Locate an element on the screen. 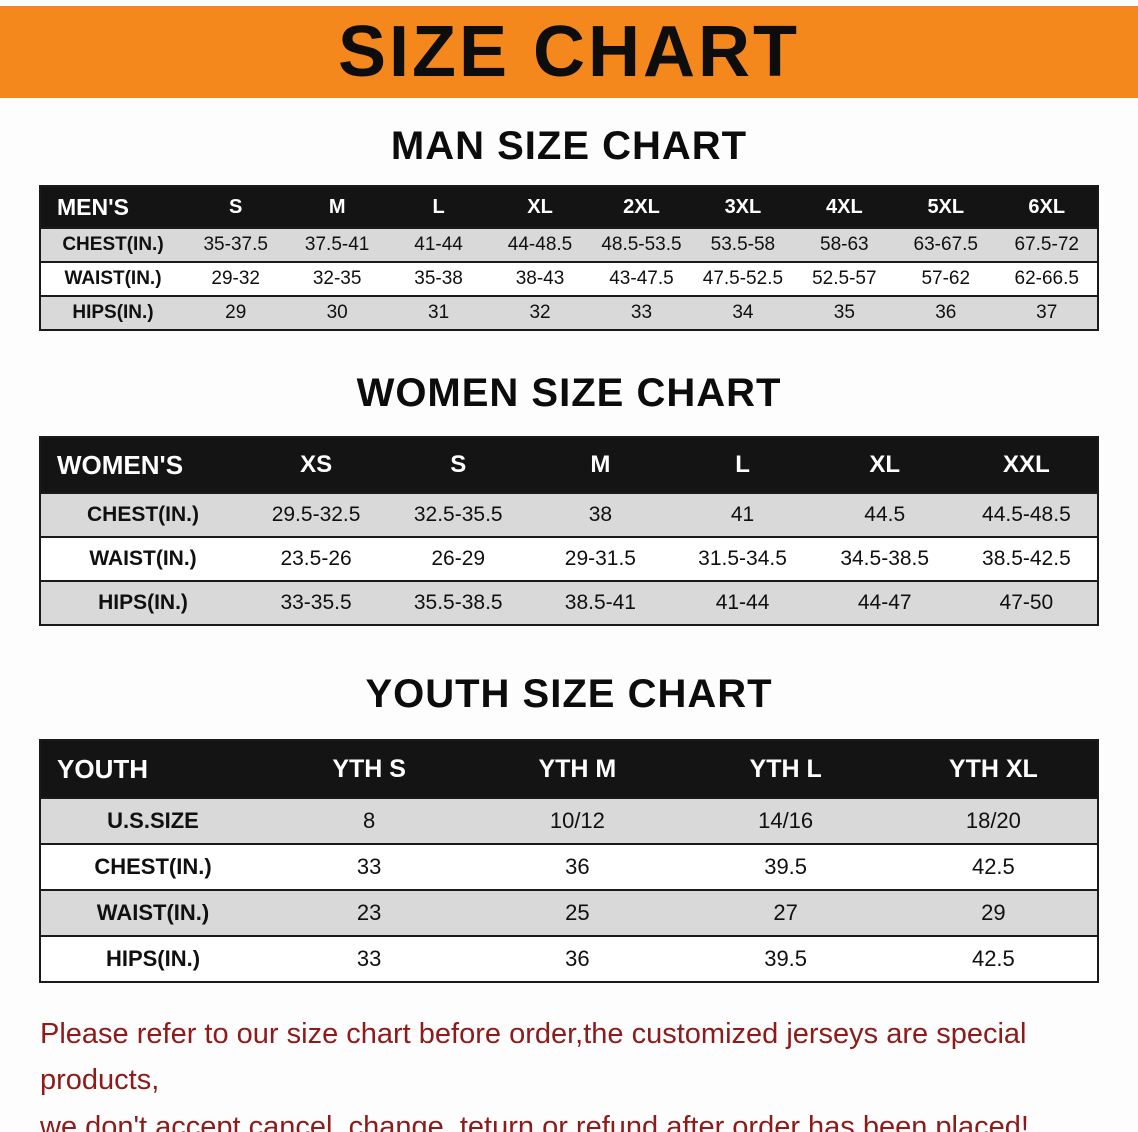 The image size is (1138, 1132). value-cell: 34.5-38.5 is located at coordinates (884, 559).